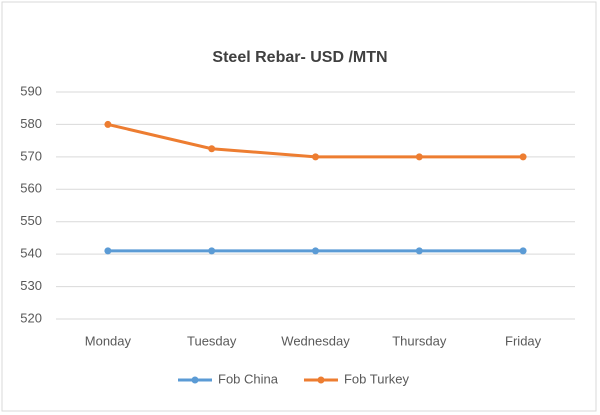 The height and width of the screenshot is (415, 600). I want to click on legend-label: Fob China, so click(248, 378).